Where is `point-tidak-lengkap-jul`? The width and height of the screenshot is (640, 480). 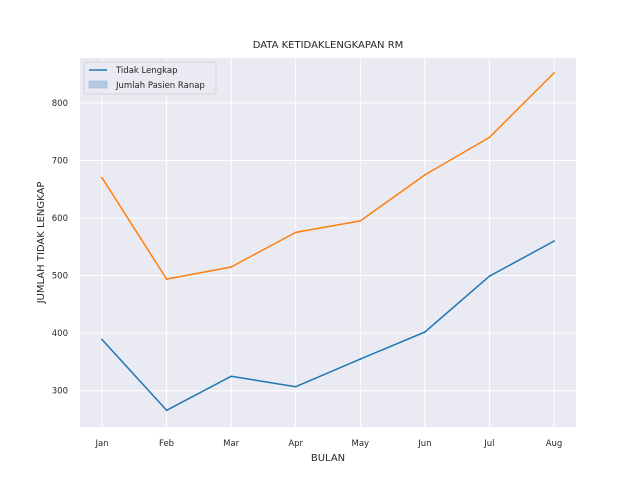
point-tidak-lengkap-jul is located at coordinates (489, 276).